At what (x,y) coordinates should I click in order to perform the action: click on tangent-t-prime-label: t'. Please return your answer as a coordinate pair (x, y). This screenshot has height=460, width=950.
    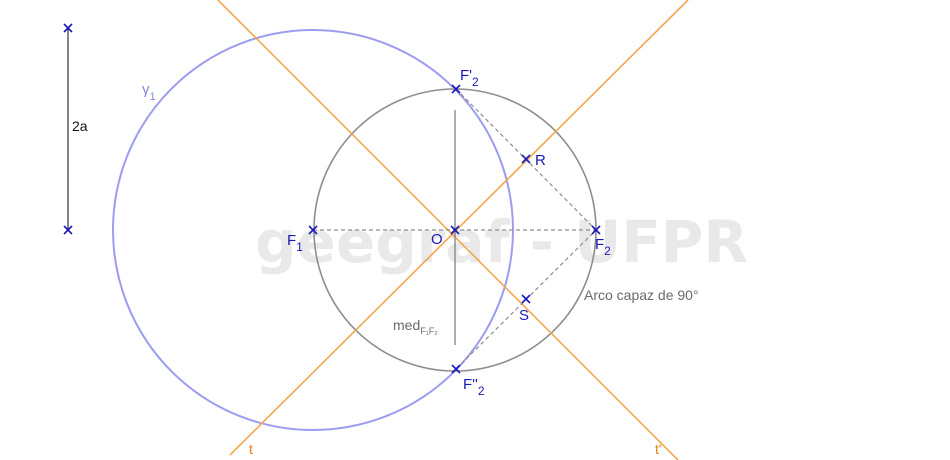
    Looking at the image, I should click on (658, 449).